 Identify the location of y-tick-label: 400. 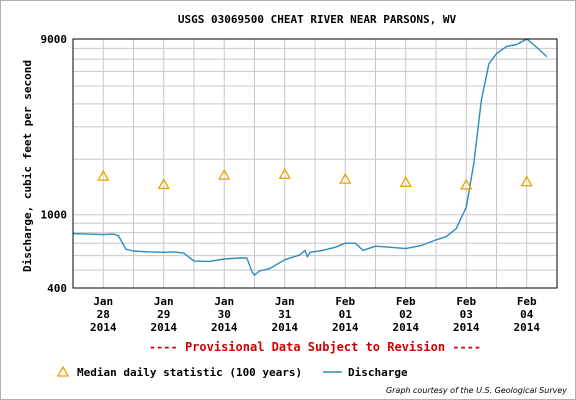
(57, 288).